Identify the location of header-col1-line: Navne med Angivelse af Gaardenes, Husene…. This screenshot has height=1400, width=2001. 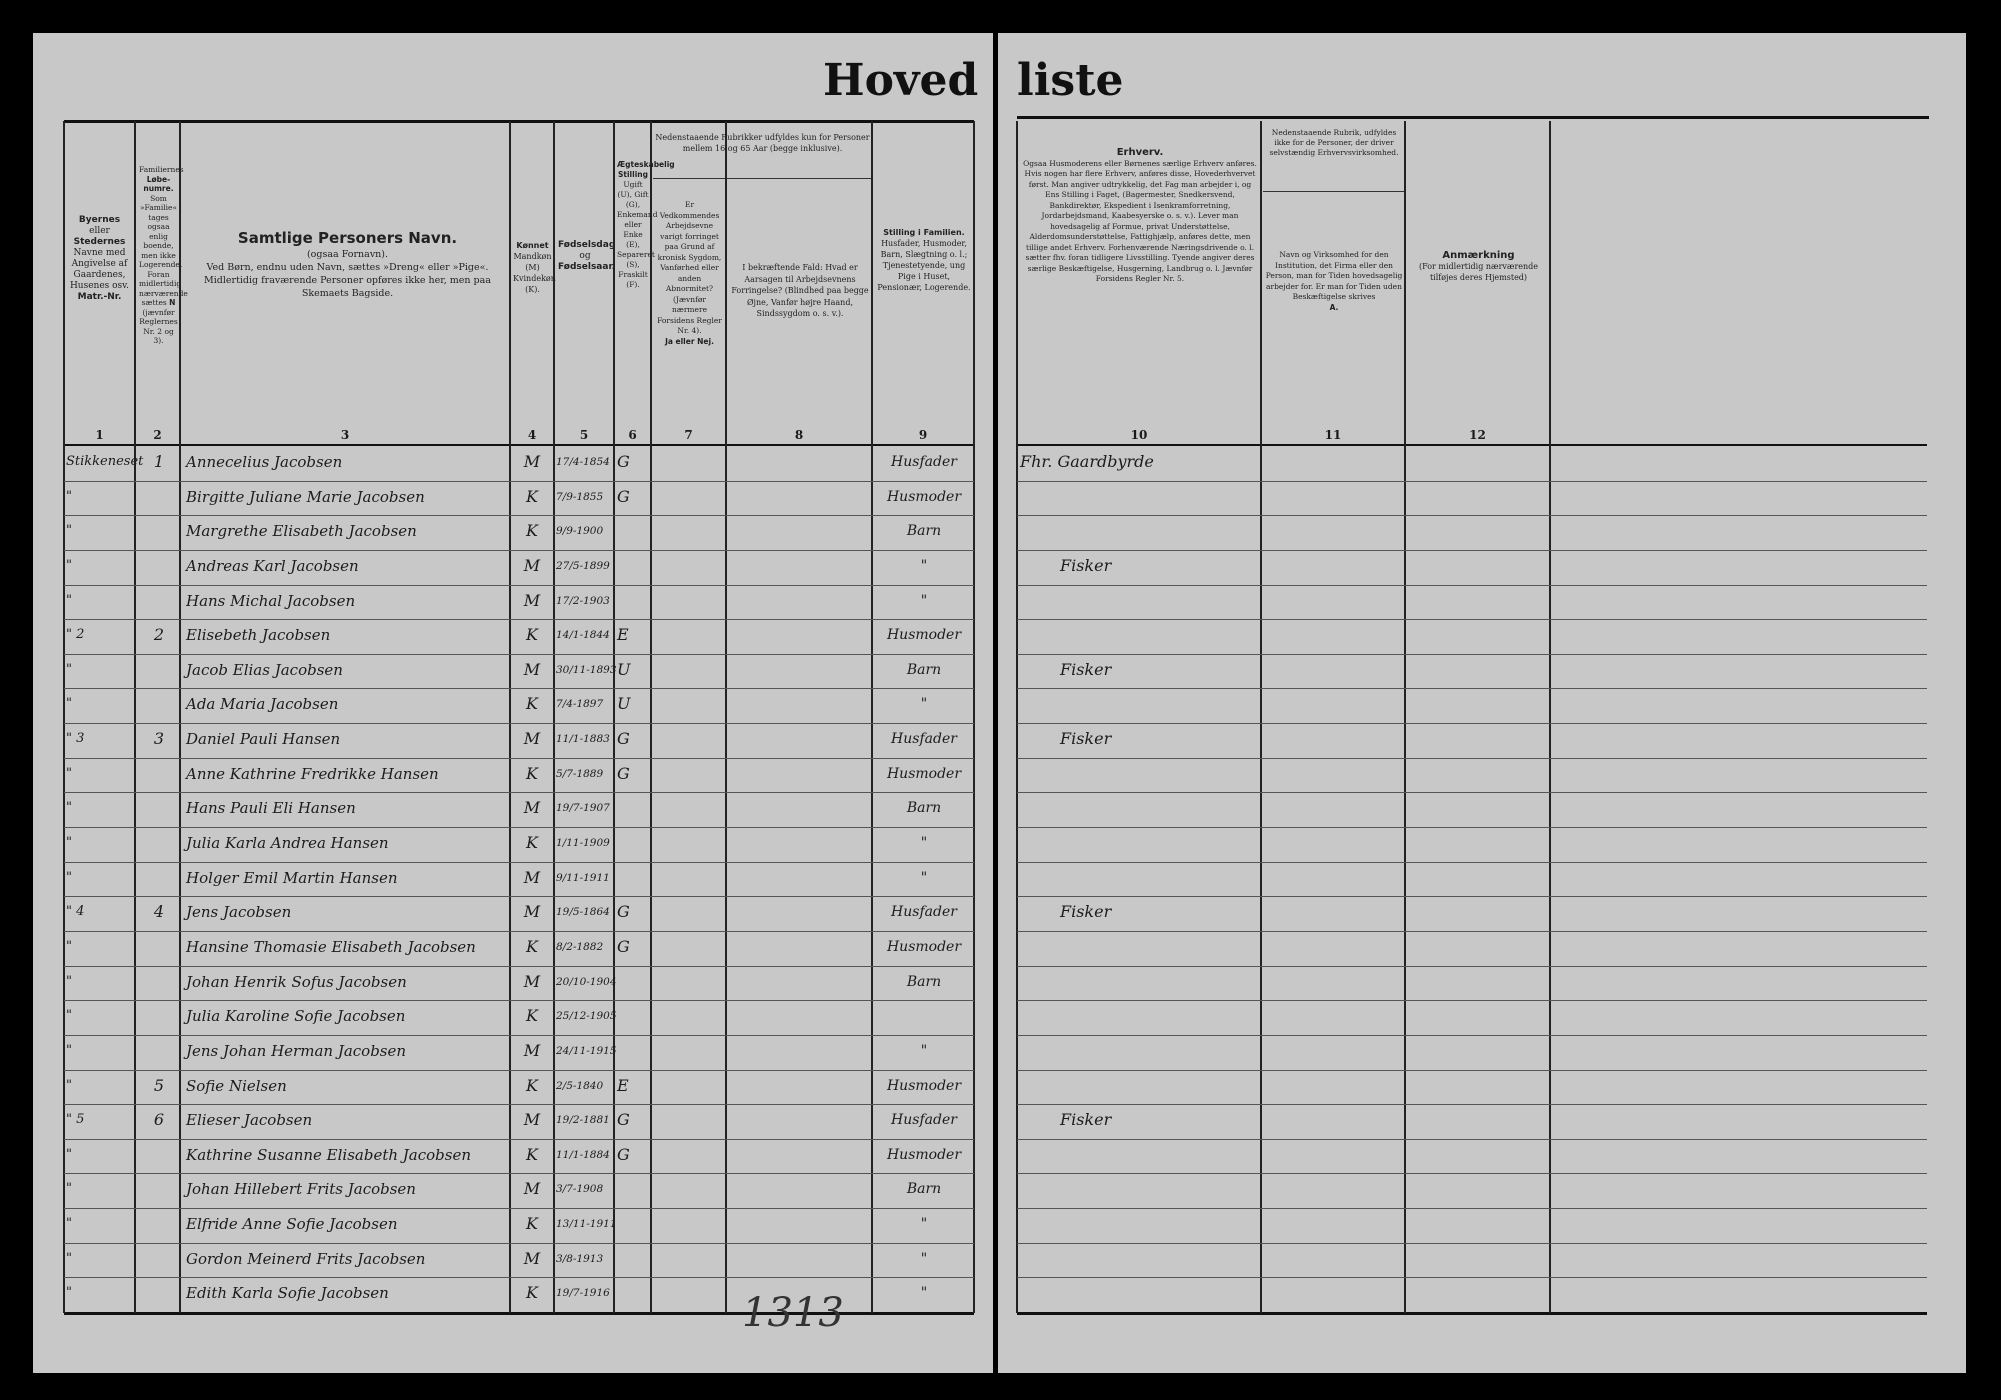
(99, 269).